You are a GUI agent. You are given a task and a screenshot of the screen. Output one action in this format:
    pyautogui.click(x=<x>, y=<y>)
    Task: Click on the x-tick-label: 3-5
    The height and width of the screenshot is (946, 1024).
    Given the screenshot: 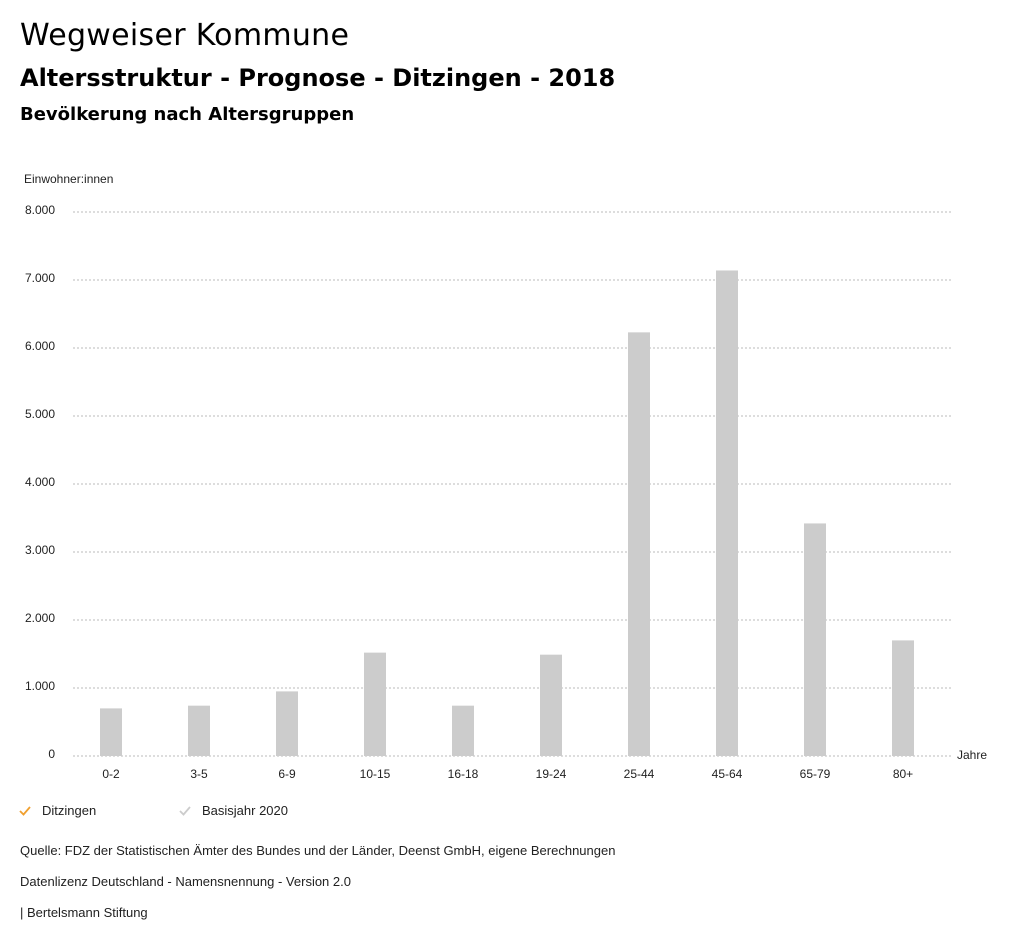 What is the action you would take?
    pyautogui.click(x=199, y=774)
    